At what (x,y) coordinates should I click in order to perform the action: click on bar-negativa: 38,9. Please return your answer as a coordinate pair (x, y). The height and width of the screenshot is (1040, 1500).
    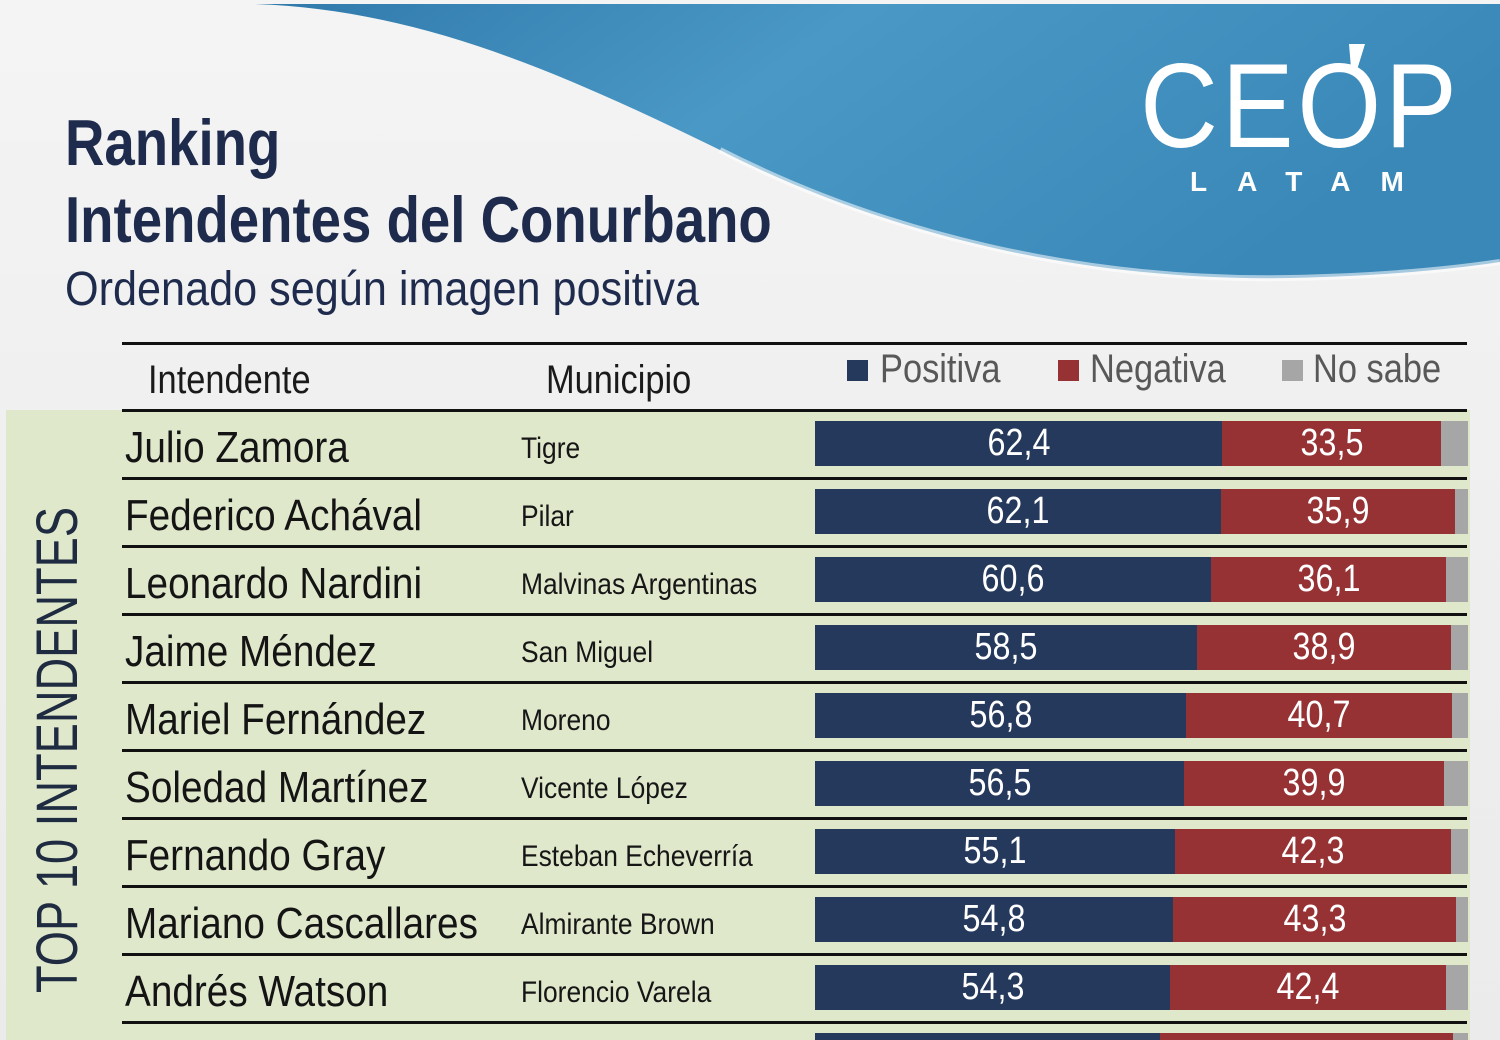
    Looking at the image, I should click on (1324, 647).